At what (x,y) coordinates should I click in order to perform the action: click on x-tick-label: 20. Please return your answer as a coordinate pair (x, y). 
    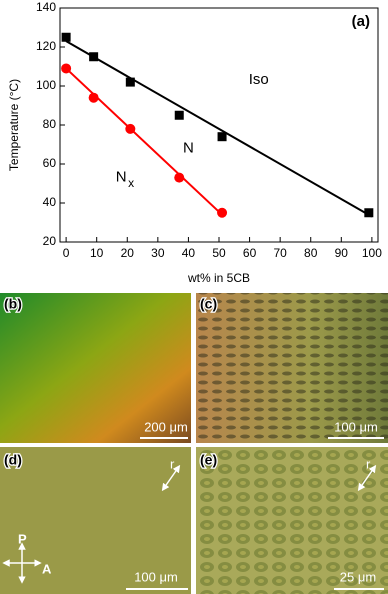
    Looking at the image, I should click on (128, 253).